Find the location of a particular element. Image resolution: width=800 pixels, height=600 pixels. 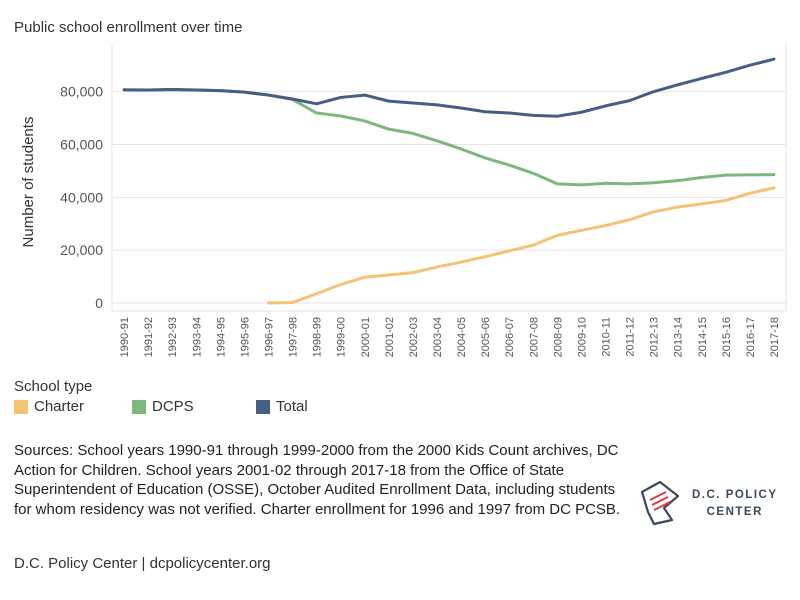

x-tick-label: 2000-01 is located at coordinates (366, 337).